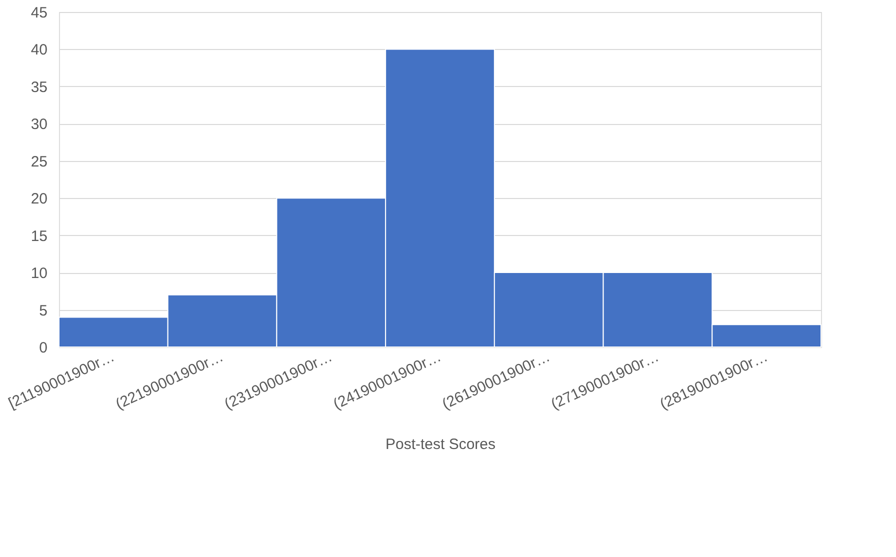 This screenshot has height=557, width=896. I want to click on y-tick-label: 15, so click(39, 236).